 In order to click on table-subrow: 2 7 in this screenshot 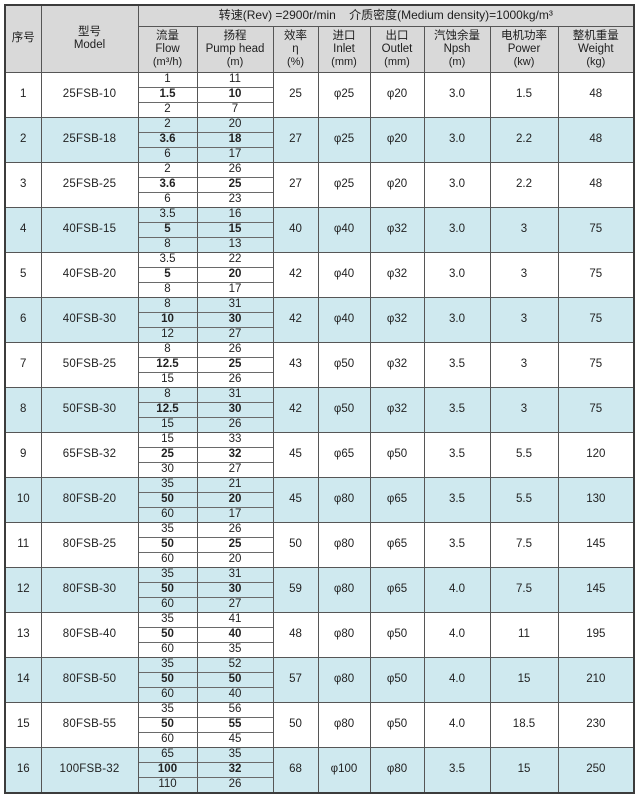, I will do `click(319, 110)`.